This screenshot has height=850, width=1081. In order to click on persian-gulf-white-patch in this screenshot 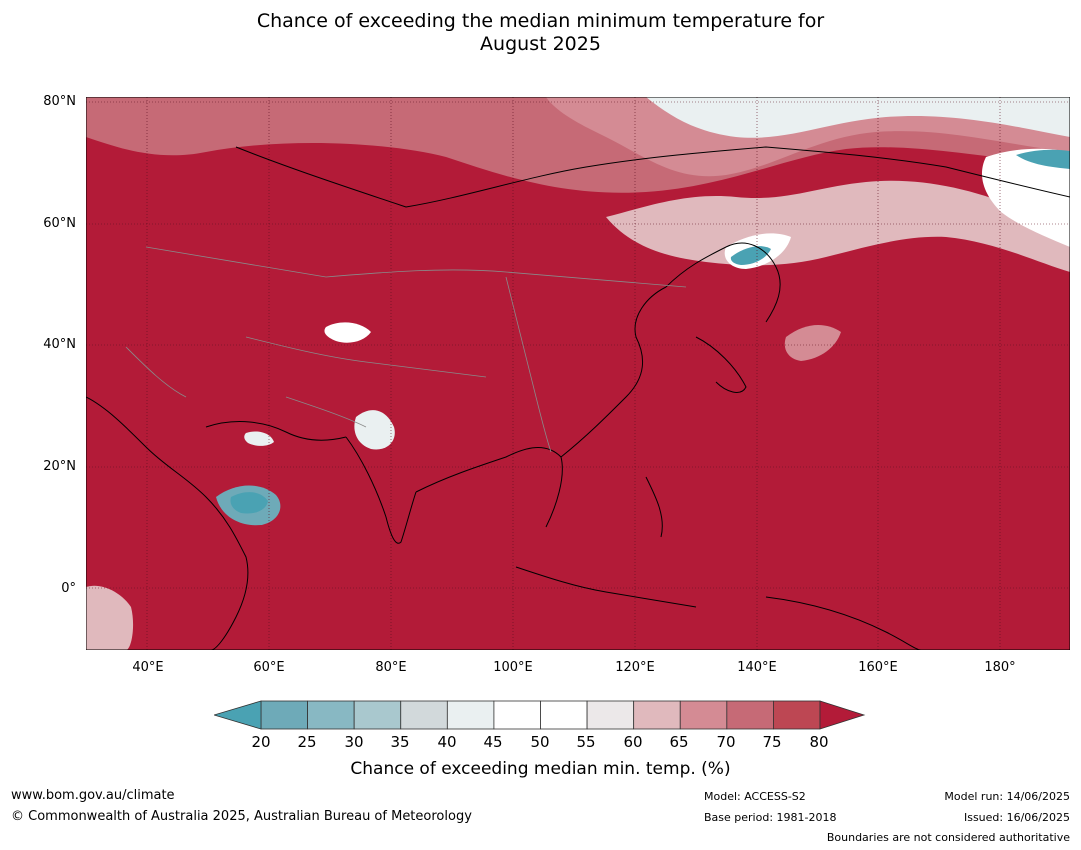, I will do `click(259, 438)`.